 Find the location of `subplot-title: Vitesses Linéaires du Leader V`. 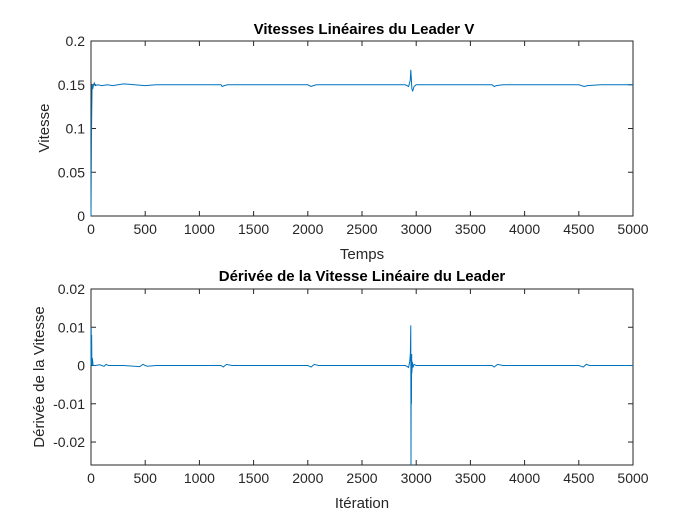

subplot-title: Vitesses Linéaires du Leader V is located at coordinates (364, 29).